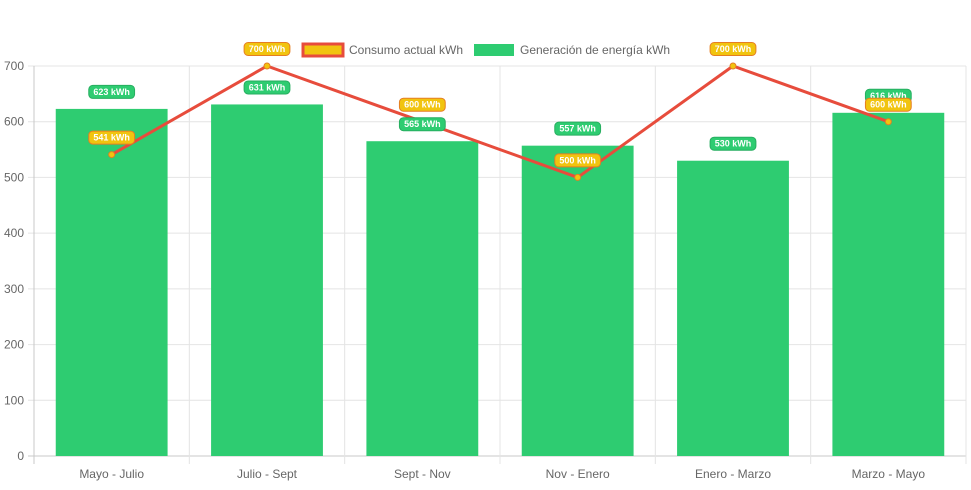 The image size is (971, 490). I want to click on data-label-generacion-text: 557 kWh, so click(577, 129).